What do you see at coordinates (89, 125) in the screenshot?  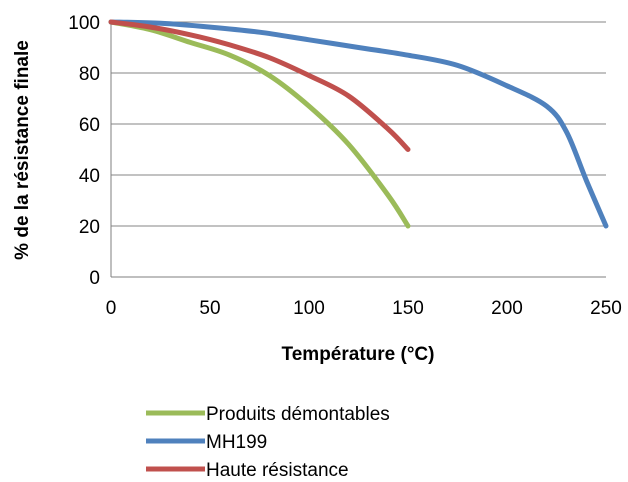 I see `y-tick-label: 60` at bounding box center [89, 125].